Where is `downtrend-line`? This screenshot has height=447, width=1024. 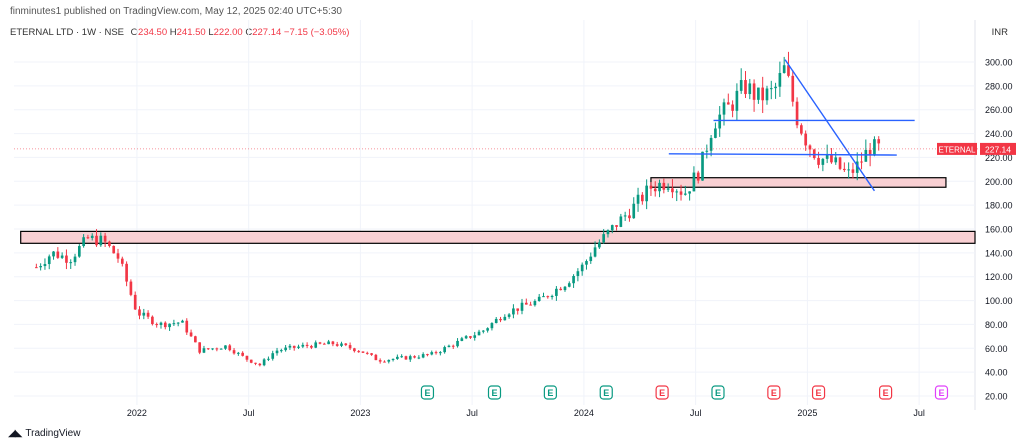
downtrend-line is located at coordinates (830, 125).